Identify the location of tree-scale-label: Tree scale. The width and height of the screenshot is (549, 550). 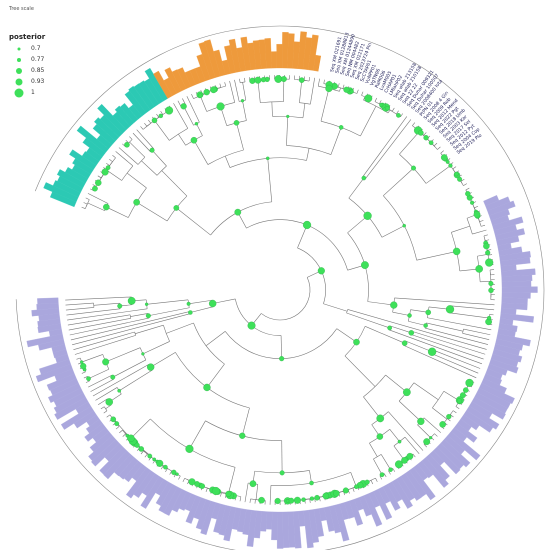
(21, 9).